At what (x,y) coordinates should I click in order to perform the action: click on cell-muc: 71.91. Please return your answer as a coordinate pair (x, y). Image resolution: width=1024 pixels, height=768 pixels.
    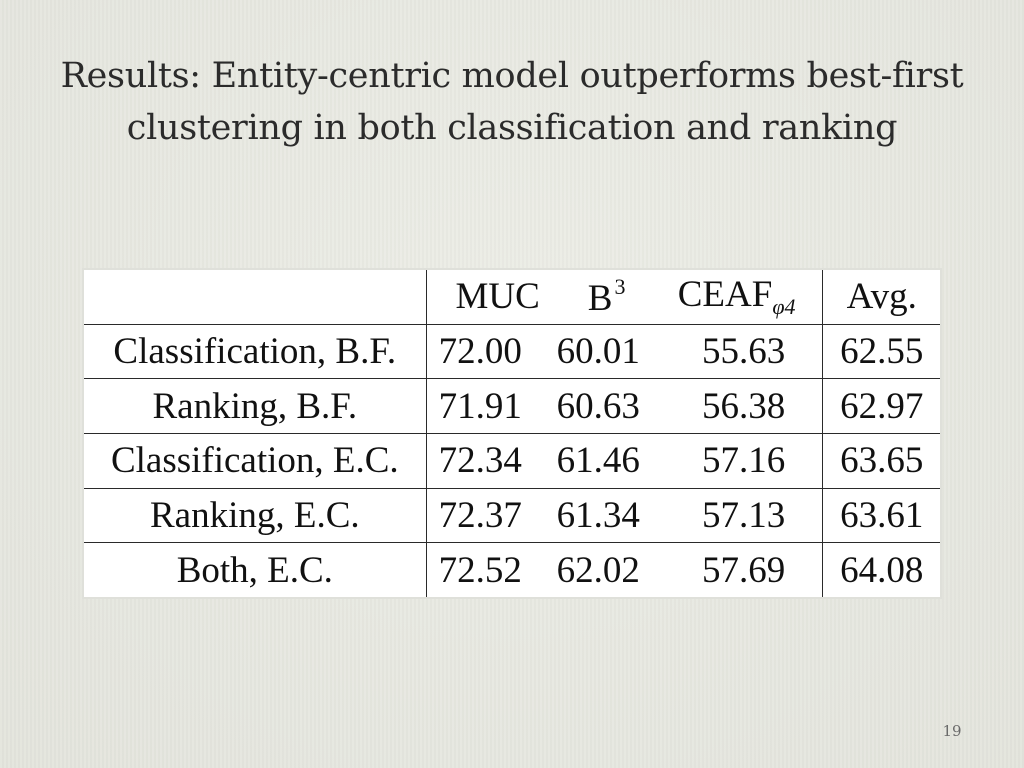
    Looking at the image, I should click on (480, 406).